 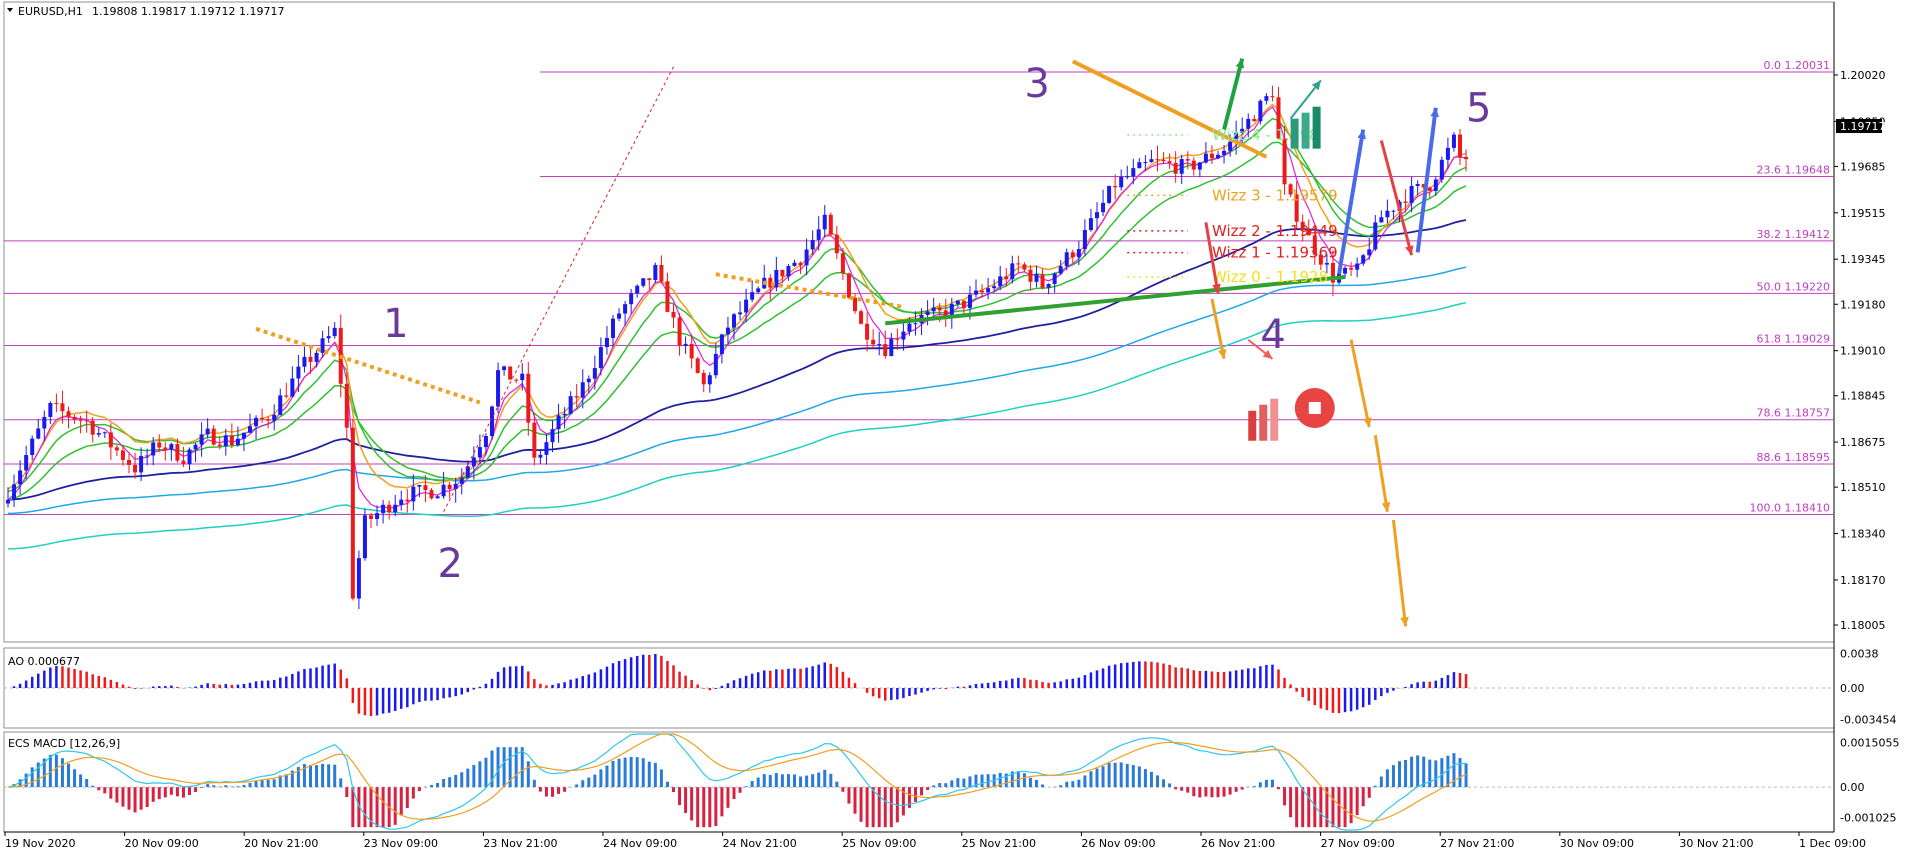 I want to click on stop-icon-square, so click(x=1314, y=407).